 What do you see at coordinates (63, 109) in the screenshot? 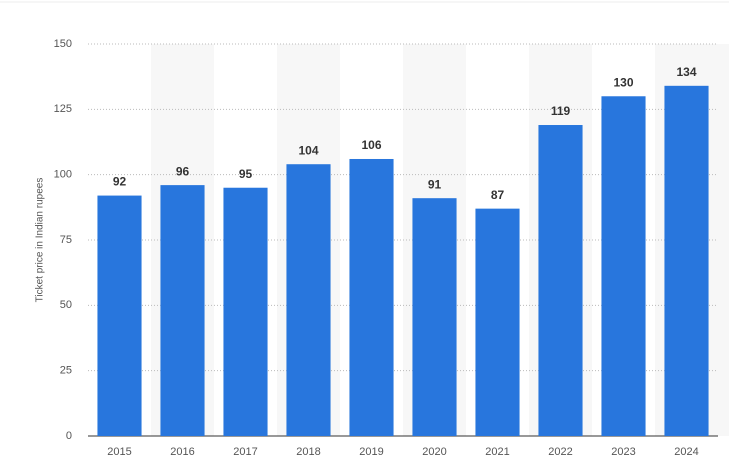
I see `y-tick-label: 125` at bounding box center [63, 109].